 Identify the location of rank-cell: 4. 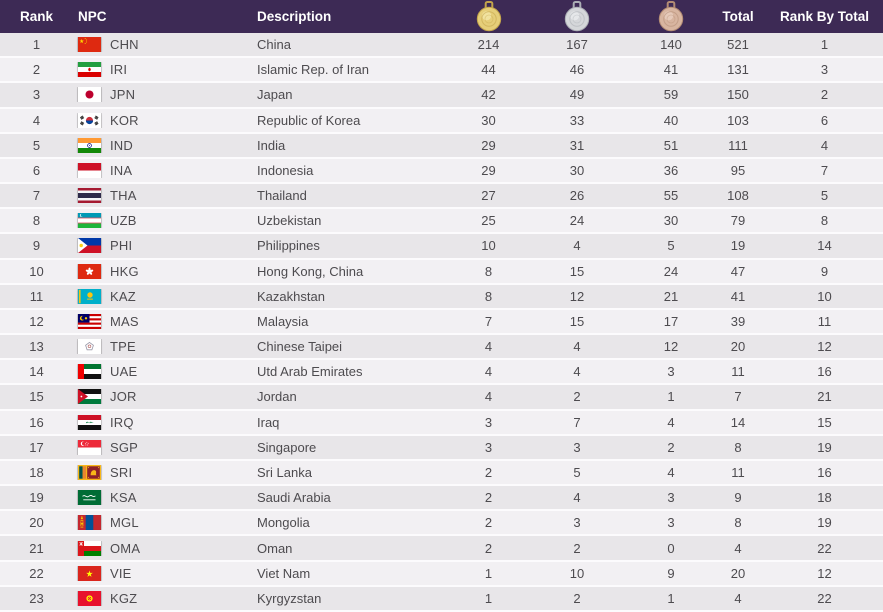
(36, 120).